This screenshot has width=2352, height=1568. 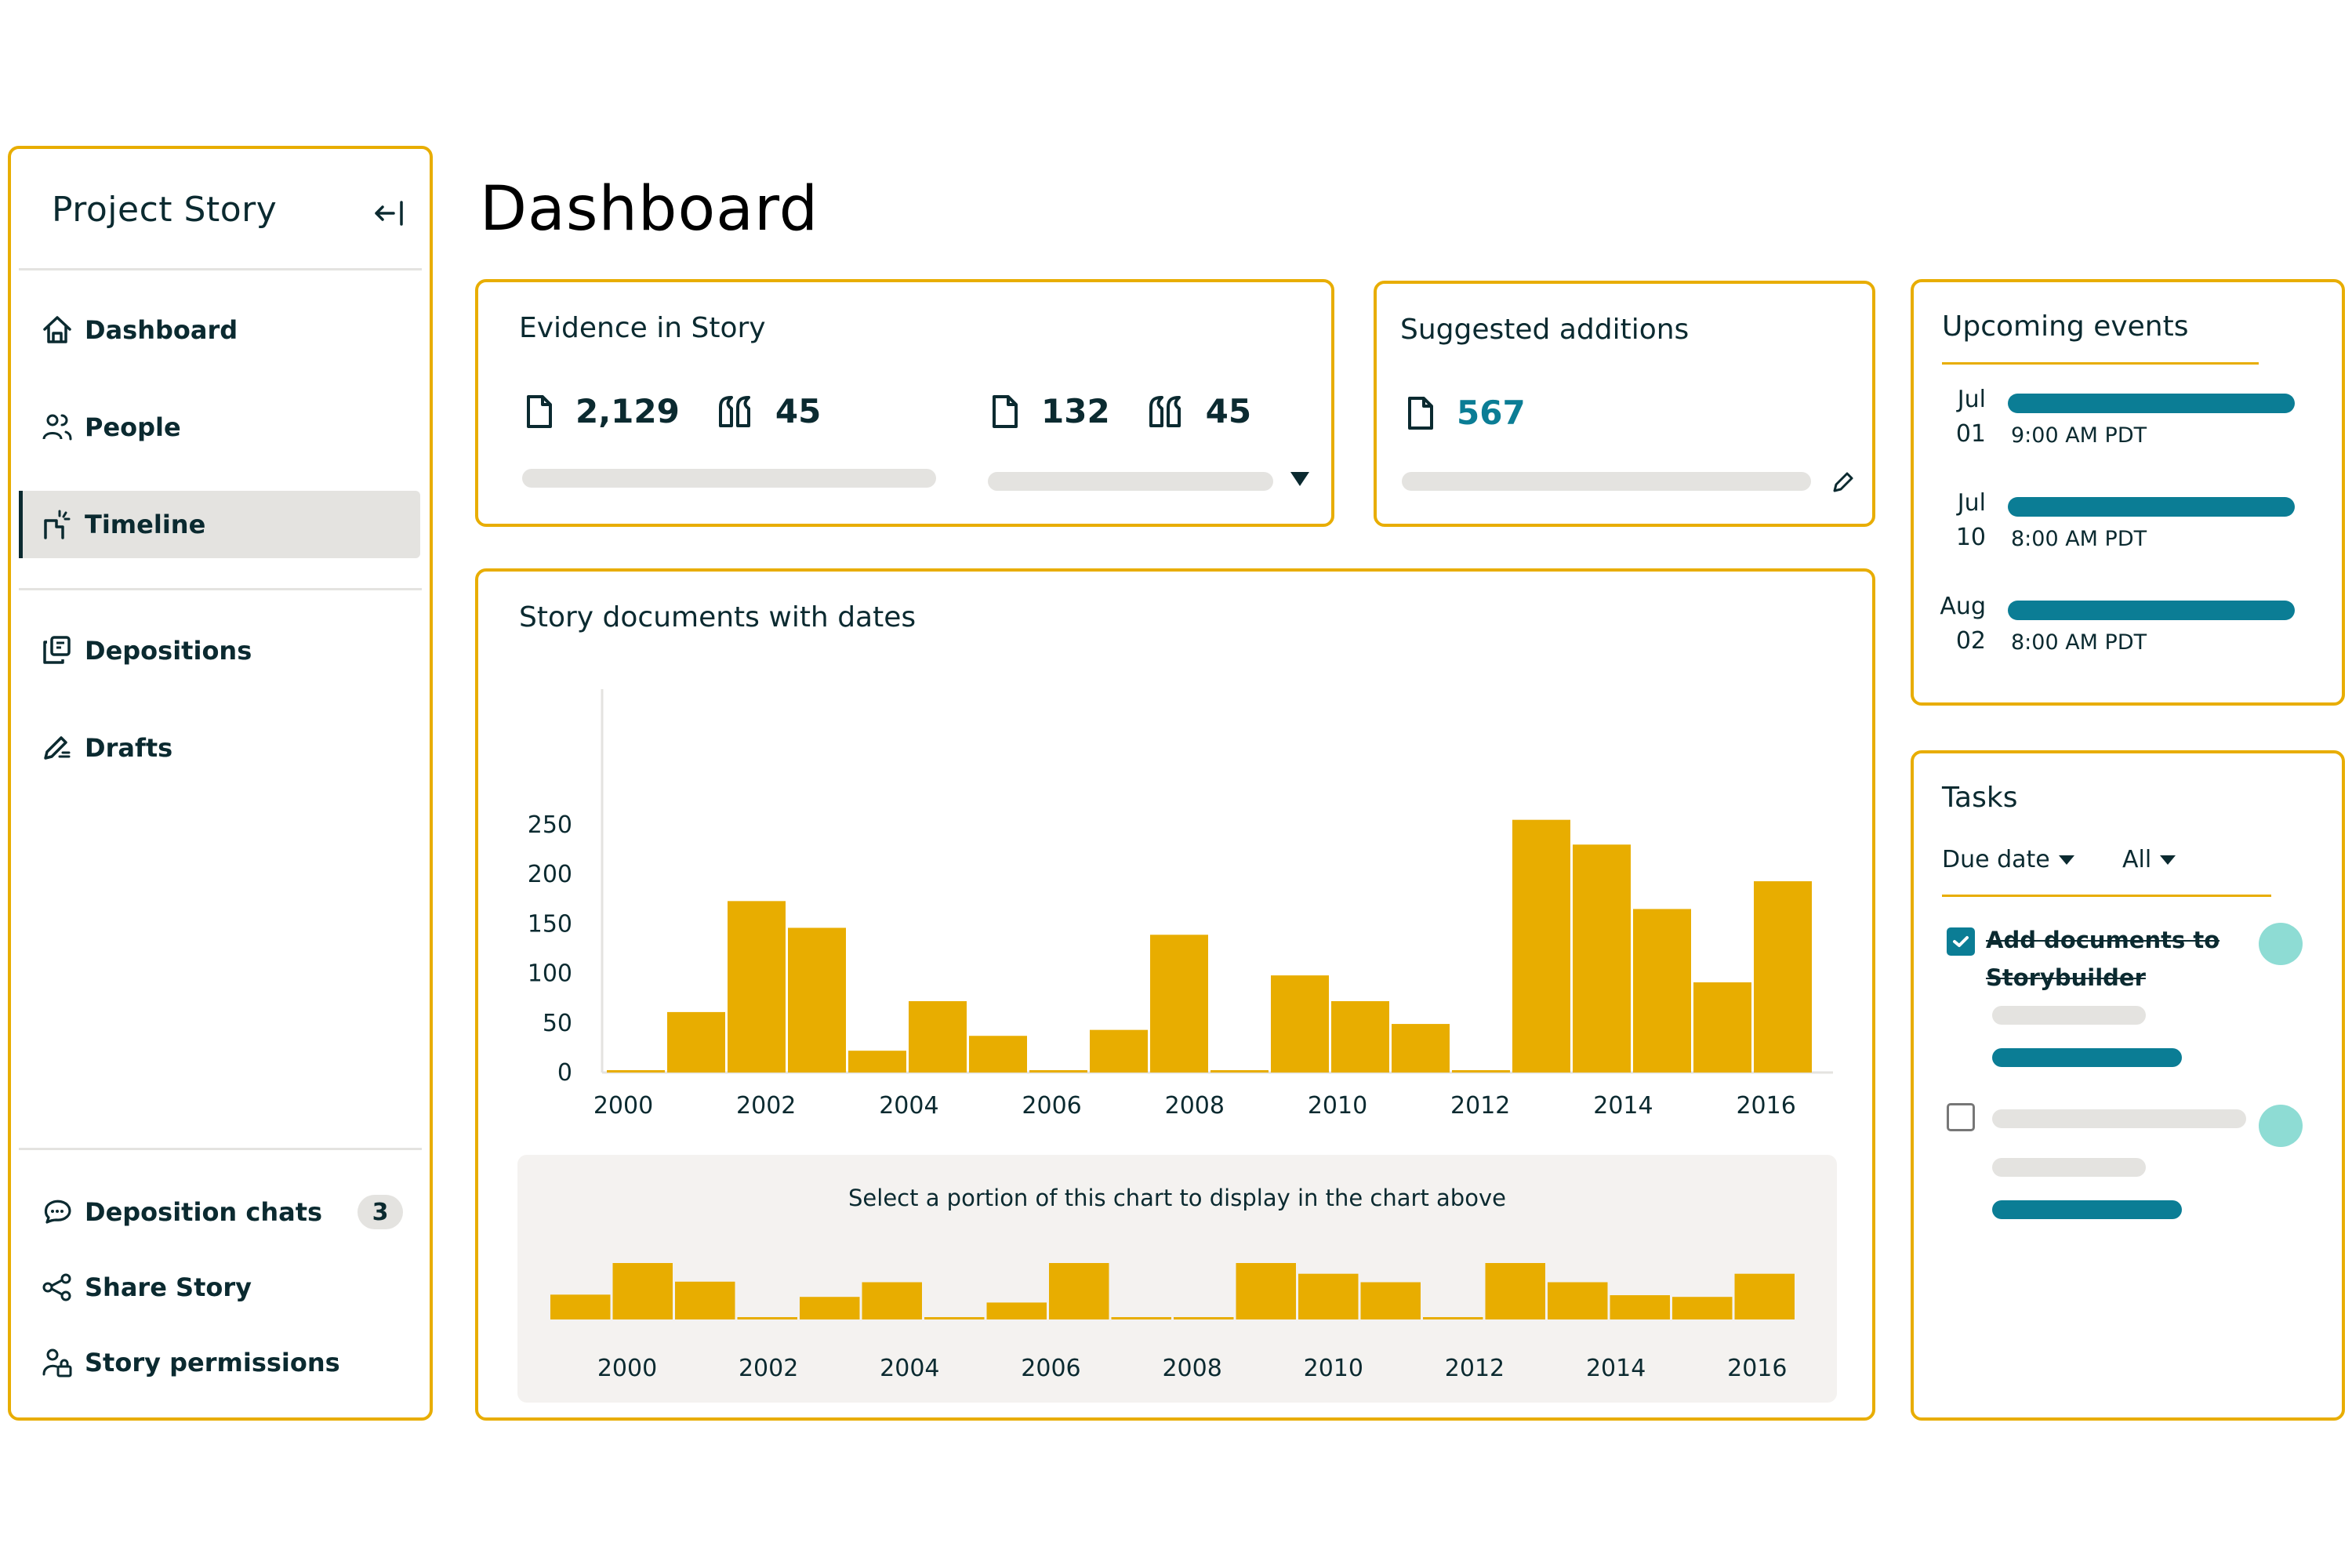 I want to click on depositions-icon, so click(x=57, y=650).